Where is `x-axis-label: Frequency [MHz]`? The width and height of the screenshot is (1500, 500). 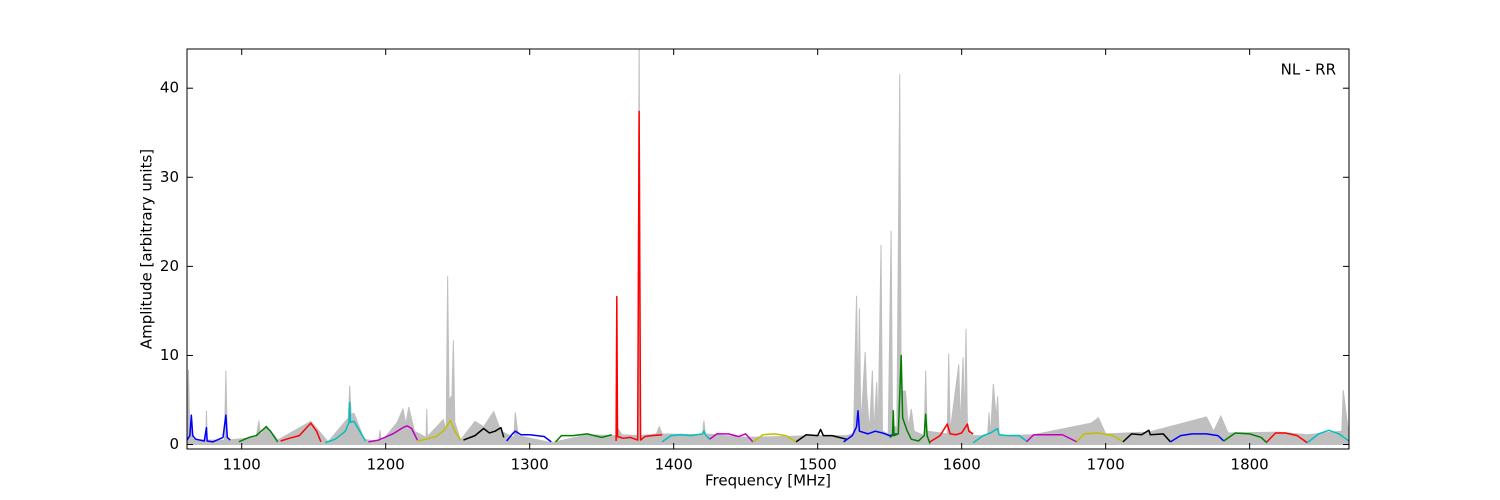
x-axis-label: Frequency [MHz] is located at coordinates (768, 481).